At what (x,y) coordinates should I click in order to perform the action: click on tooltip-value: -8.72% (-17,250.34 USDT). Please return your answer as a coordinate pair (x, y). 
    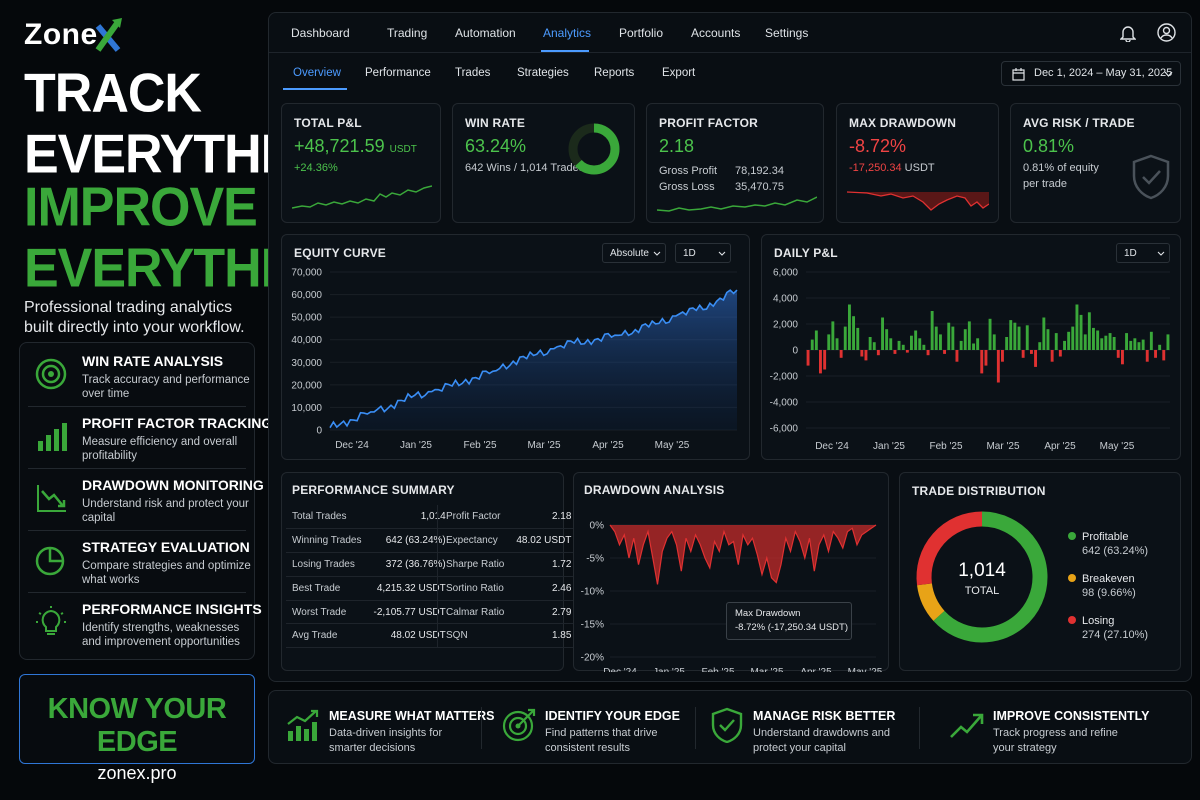
    Looking at the image, I should click on (791, 627).